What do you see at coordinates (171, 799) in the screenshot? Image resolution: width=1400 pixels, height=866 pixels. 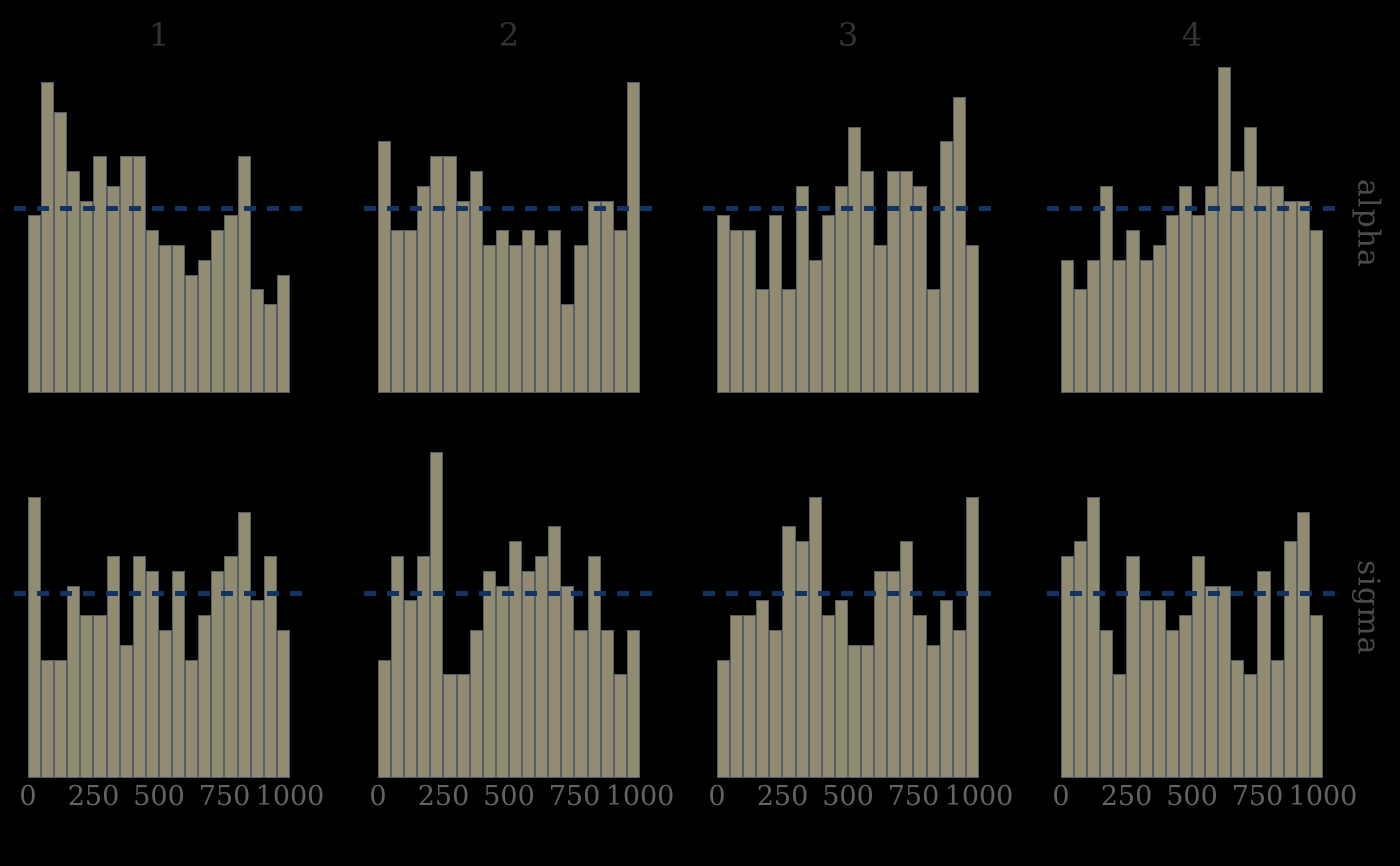 I see `x-axis-tick-row-1: 0 250 500 750 1000` at bounding box center [171, 799].